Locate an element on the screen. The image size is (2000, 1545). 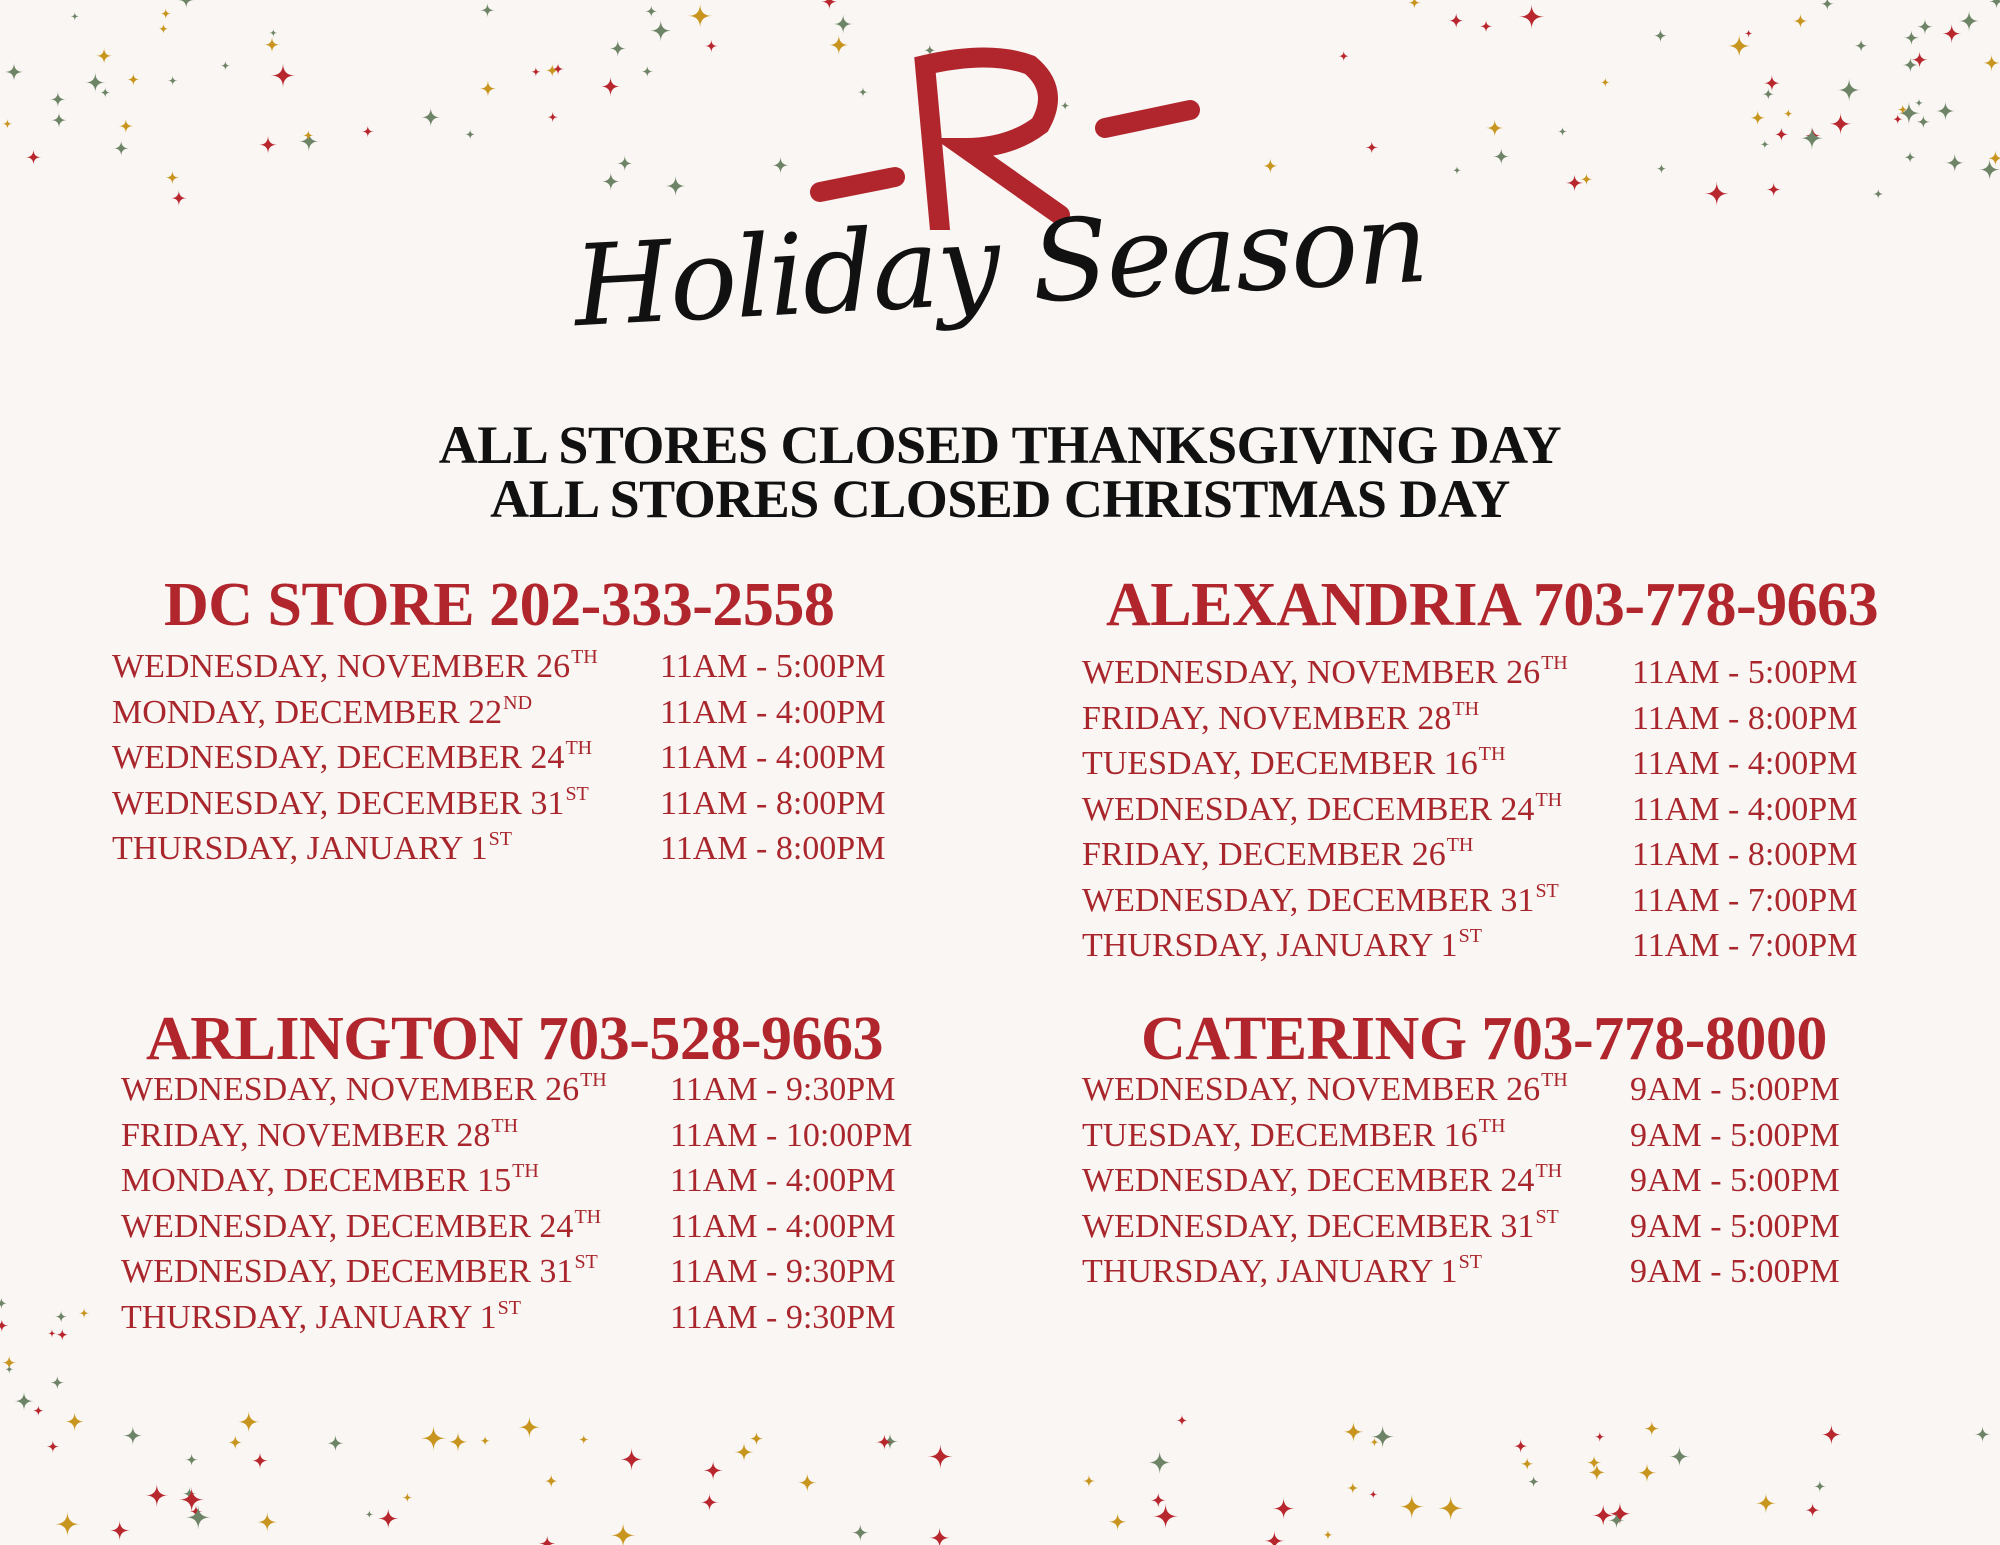
schedule-hours: 9AM - 5:00PM is located at coordinates (1735, 1226).